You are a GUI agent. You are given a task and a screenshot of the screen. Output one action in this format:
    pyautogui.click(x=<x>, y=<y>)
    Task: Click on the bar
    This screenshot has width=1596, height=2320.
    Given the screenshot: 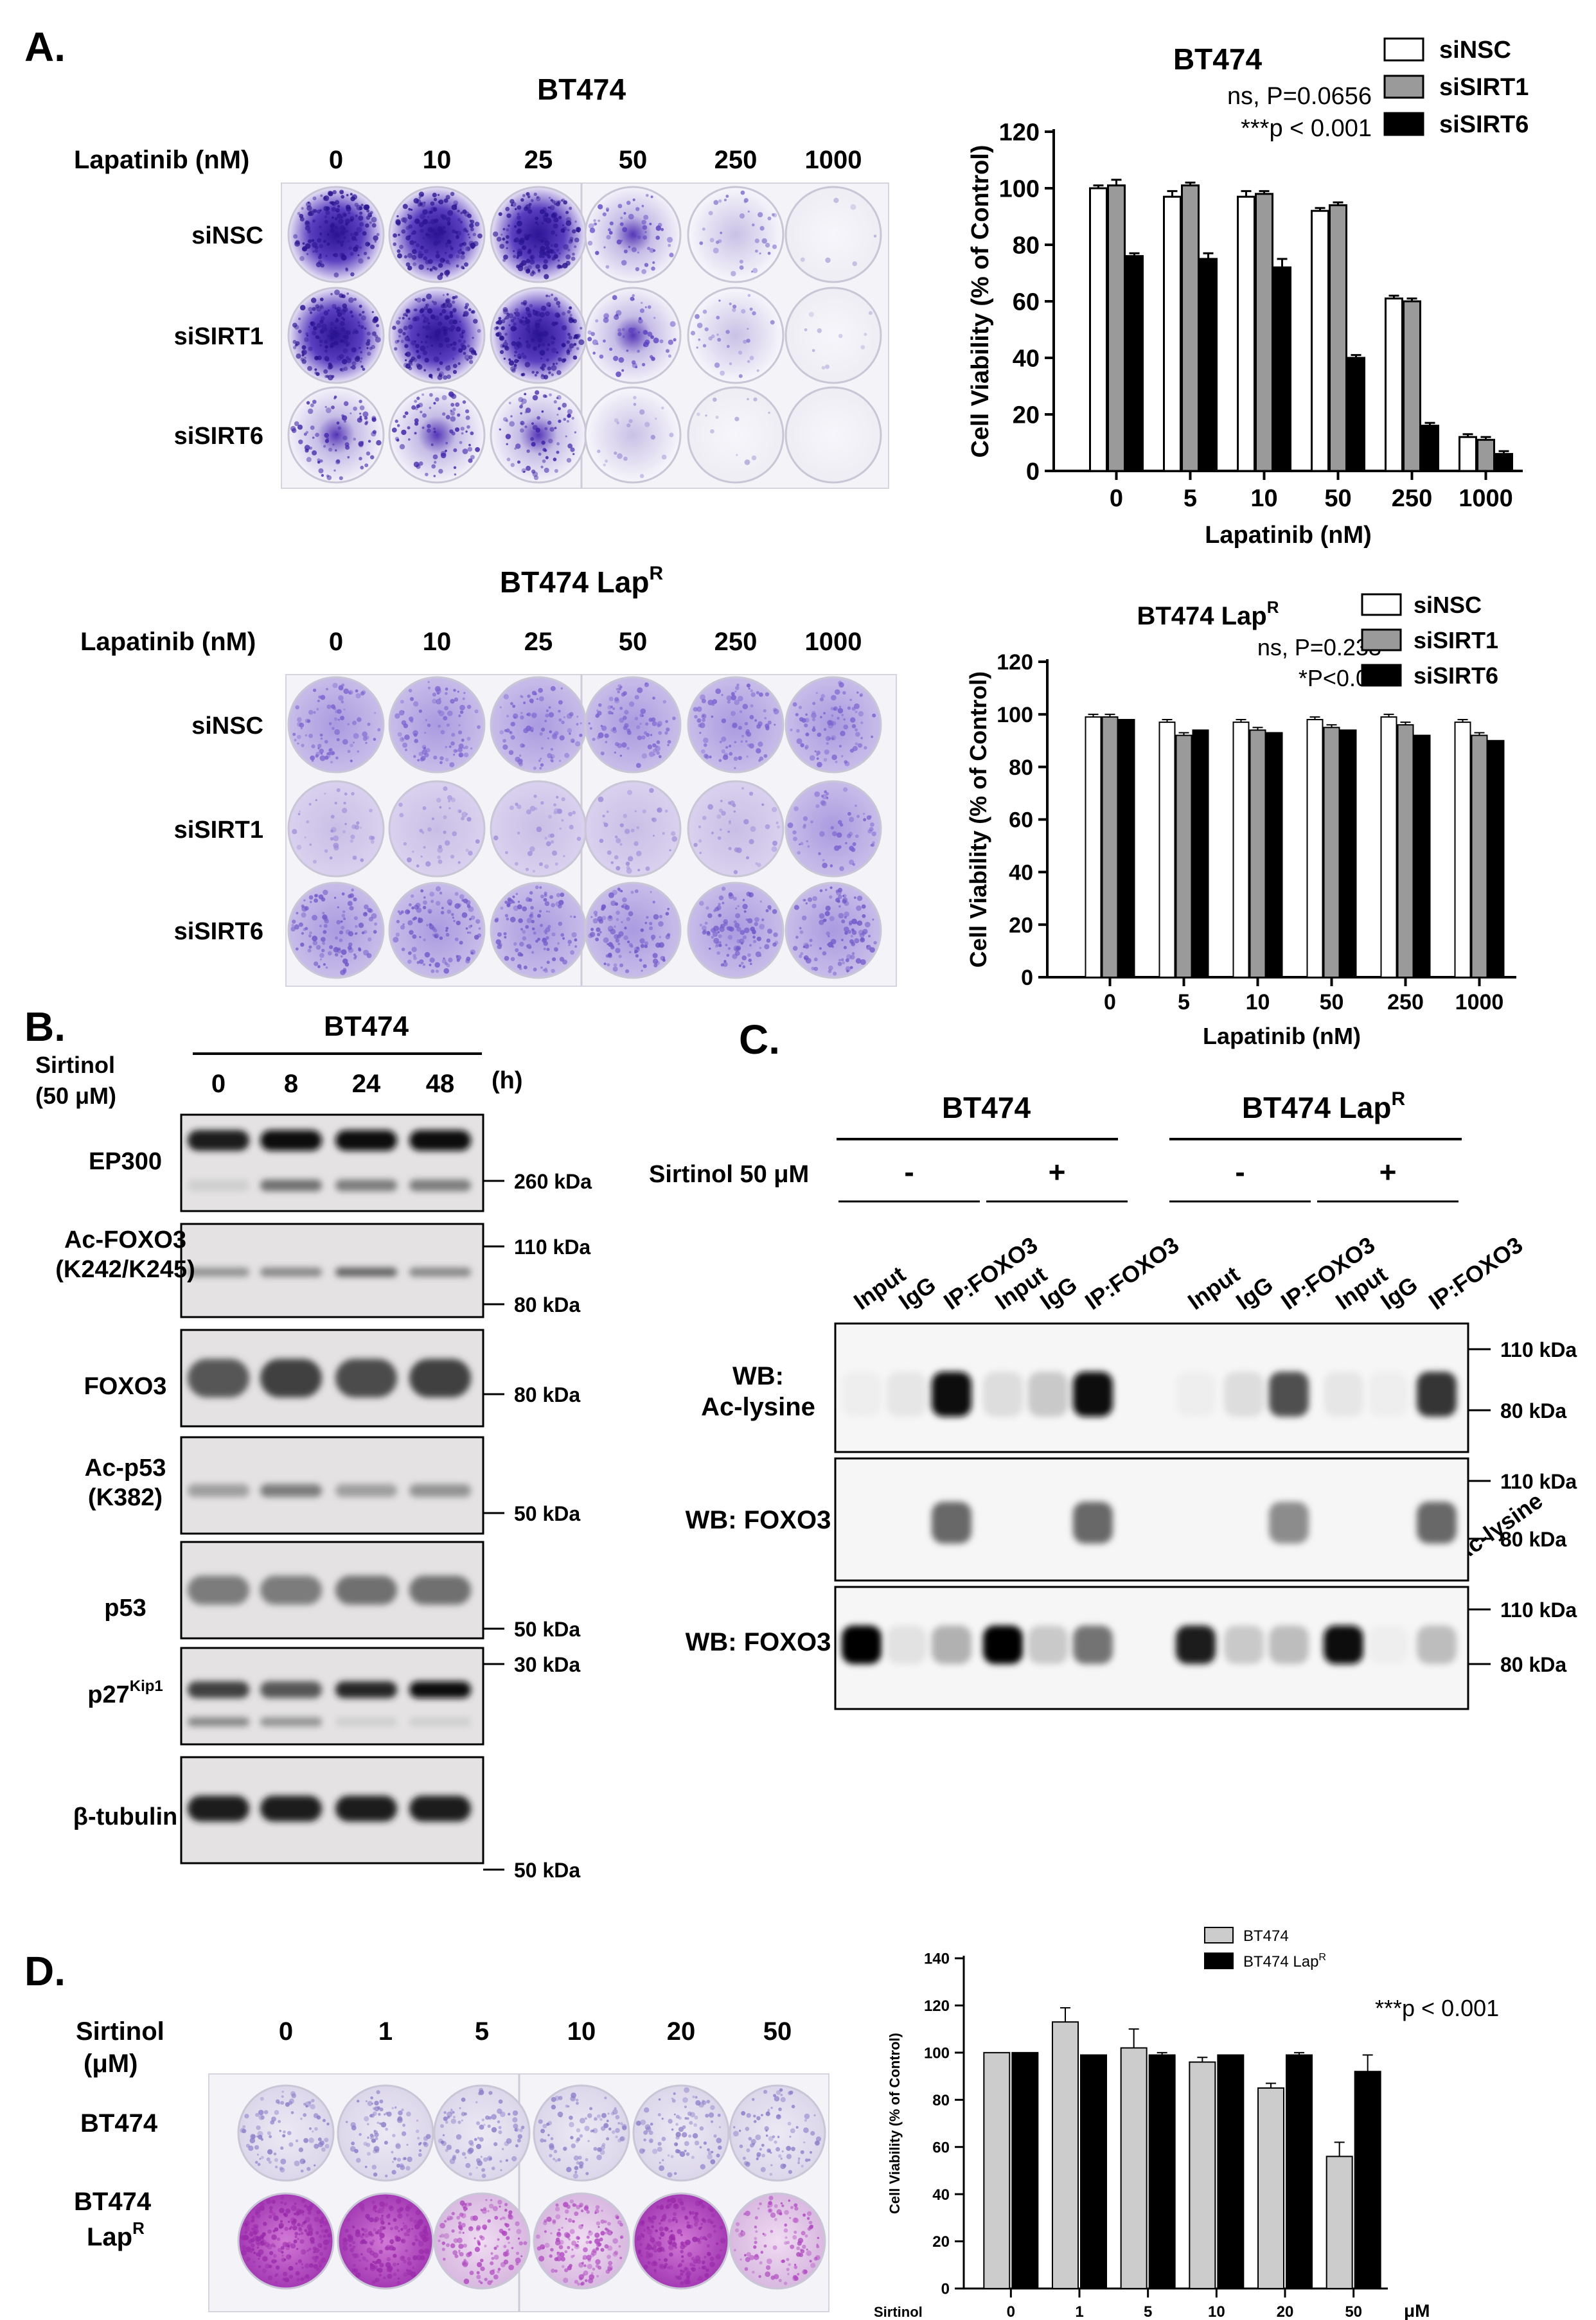 What is the action you would take?
    pyautogui.click(x=1496, y=858)
    